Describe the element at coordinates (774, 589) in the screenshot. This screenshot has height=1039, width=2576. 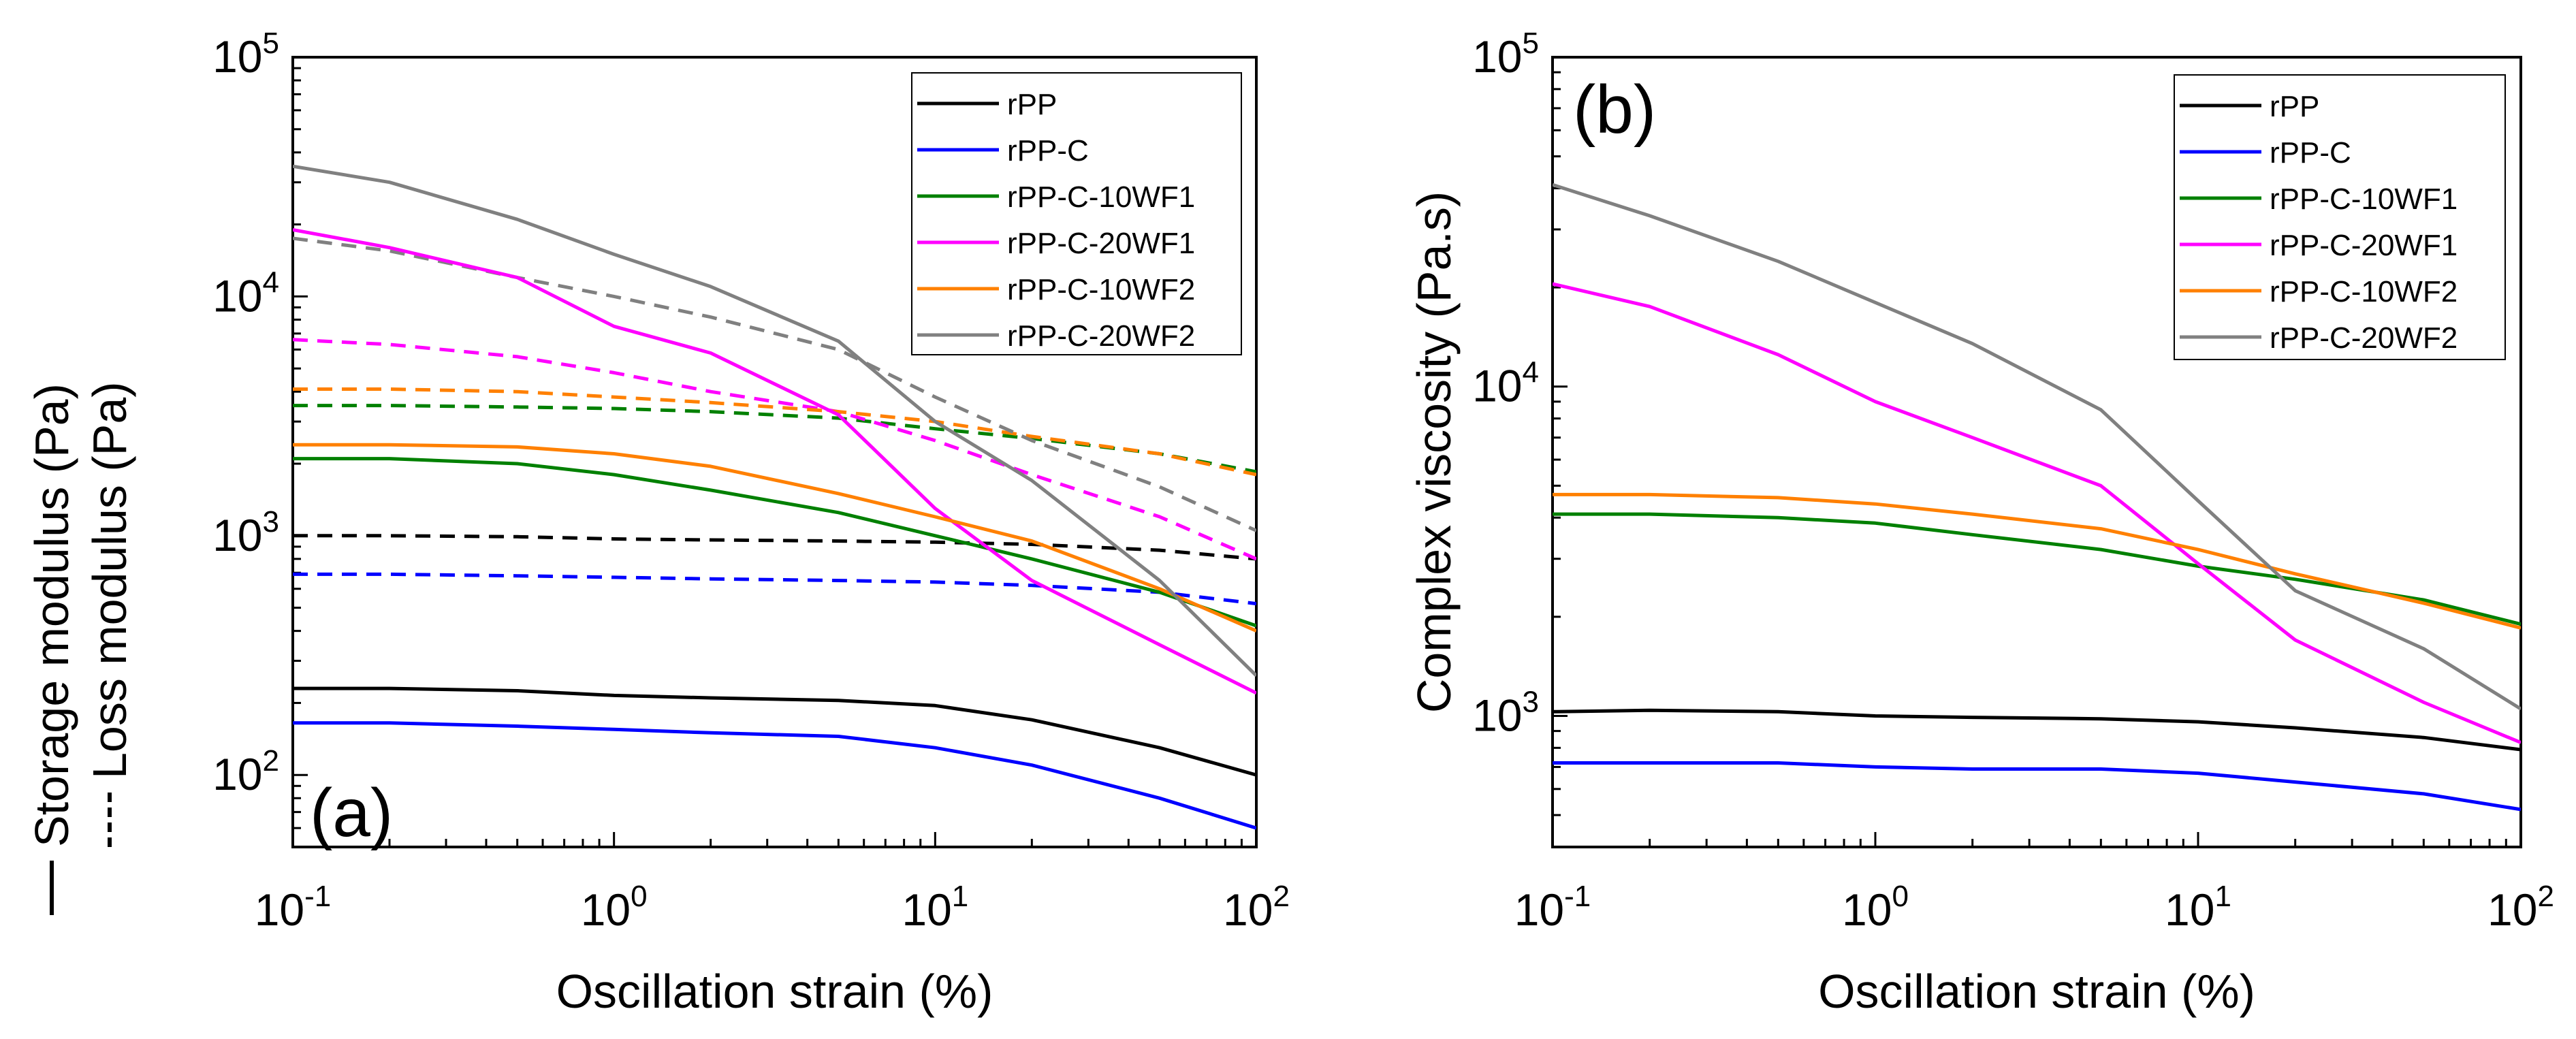
I see `series-line-rpp-c-loss` at that location.